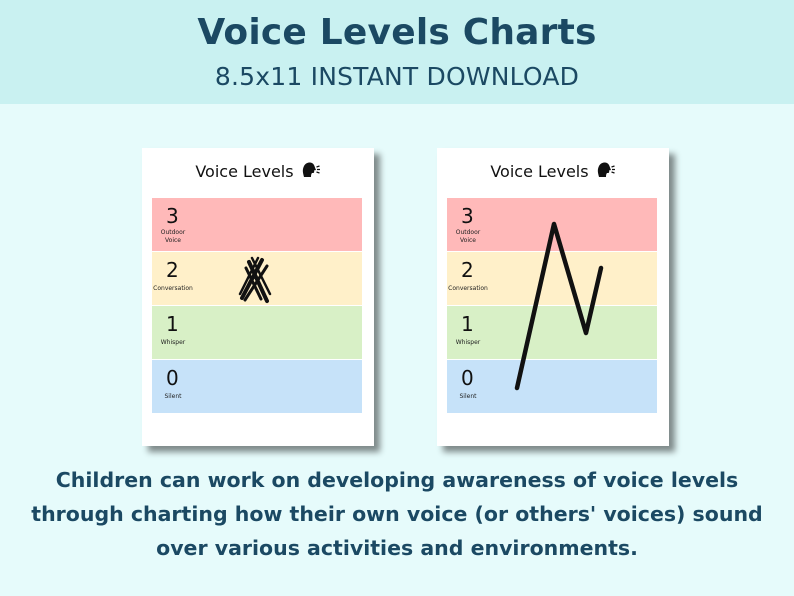 The height and width of the screenshot is (596, 794). What do you see at coordinates (397, 76) in the screenshot?
I see `page-subtitle: 8.5x11 INSTANT DOWNLOAD` at bounding box center [397, 76].